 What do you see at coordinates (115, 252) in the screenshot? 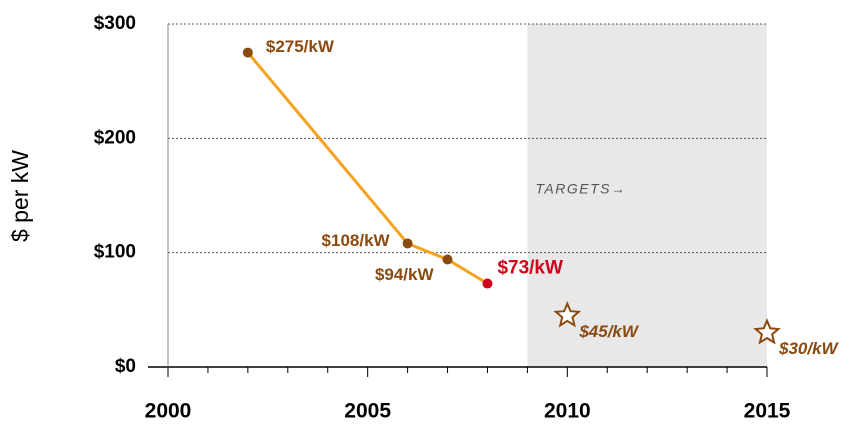
I see `y-tick-label: $100` at bounding box center [115, 252].